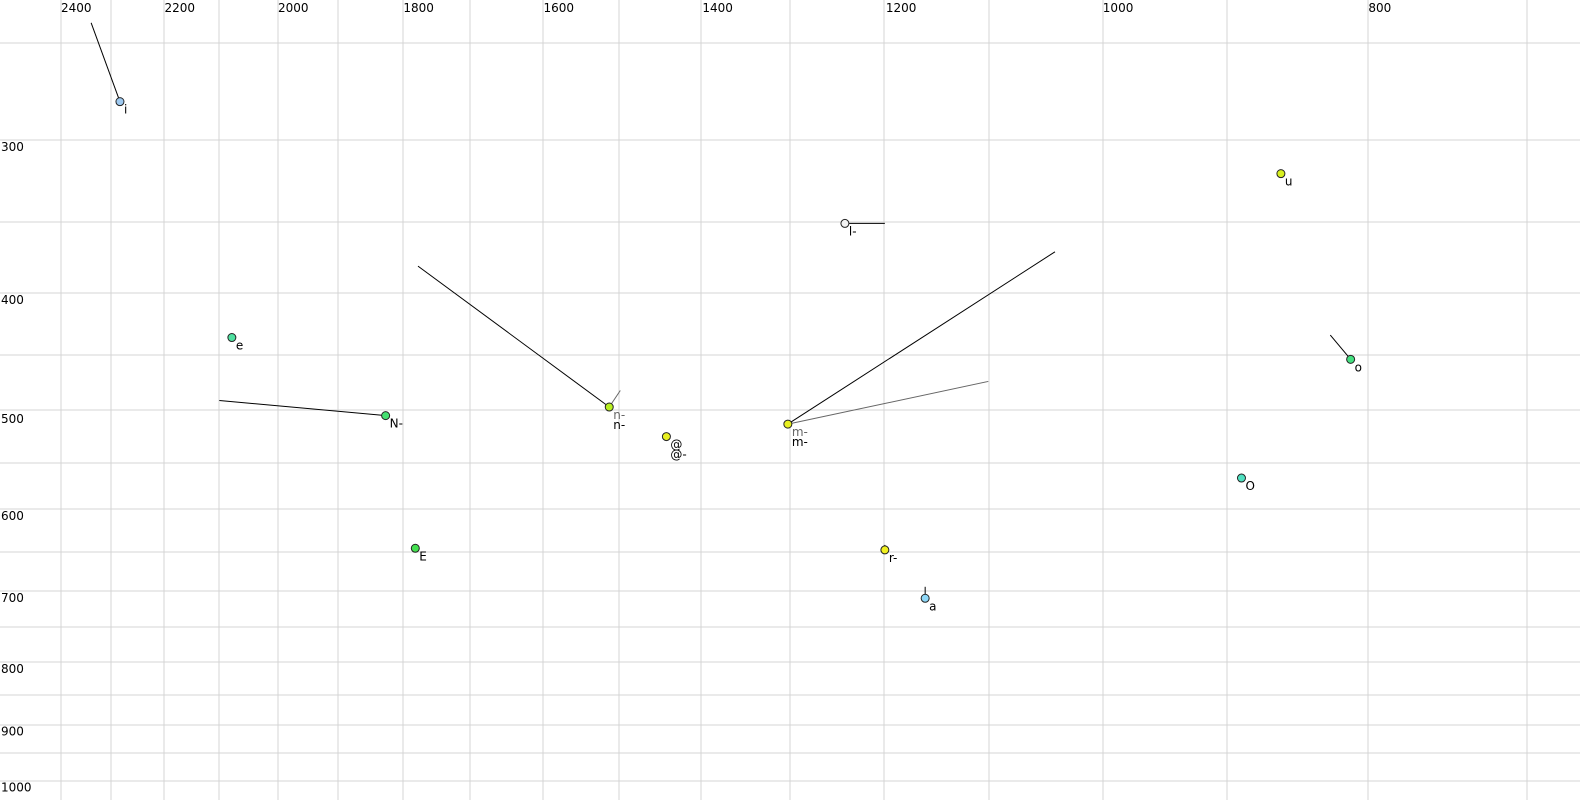 The image size is (1580, 804). I want to click on point-label: E, so click(423, 556).